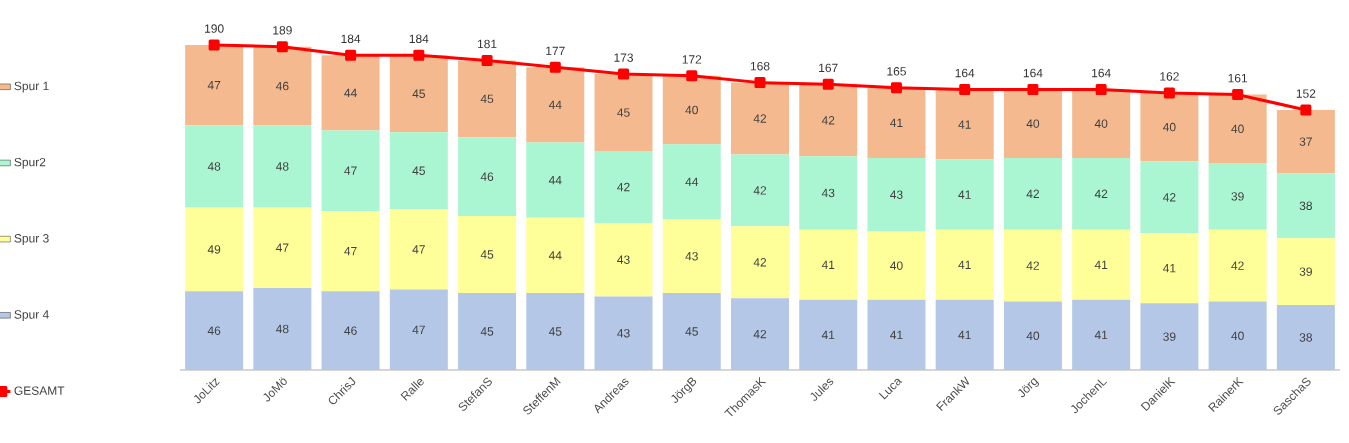  I want to click on legend-label: Spur2, so click(30, 163).